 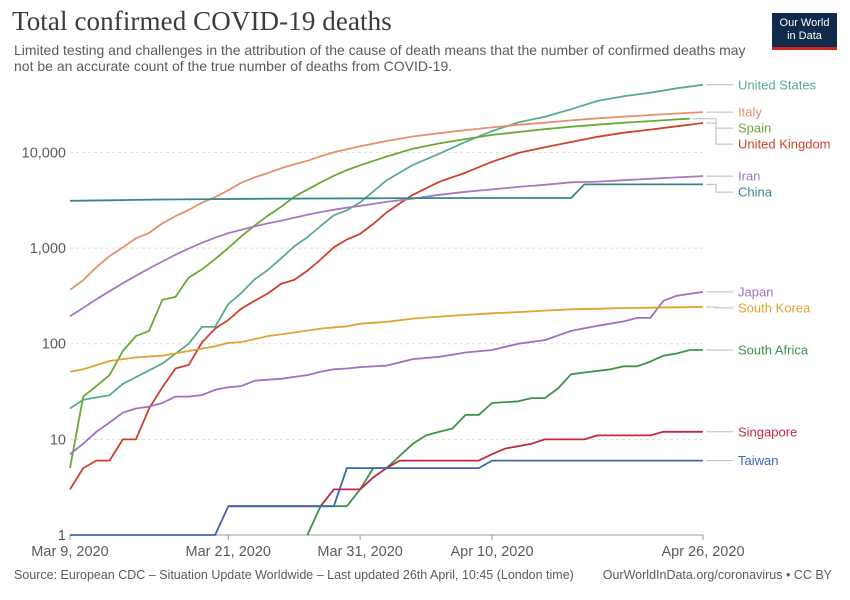 I want to click on y-tick-label: 100, so click(x=54, y=345).